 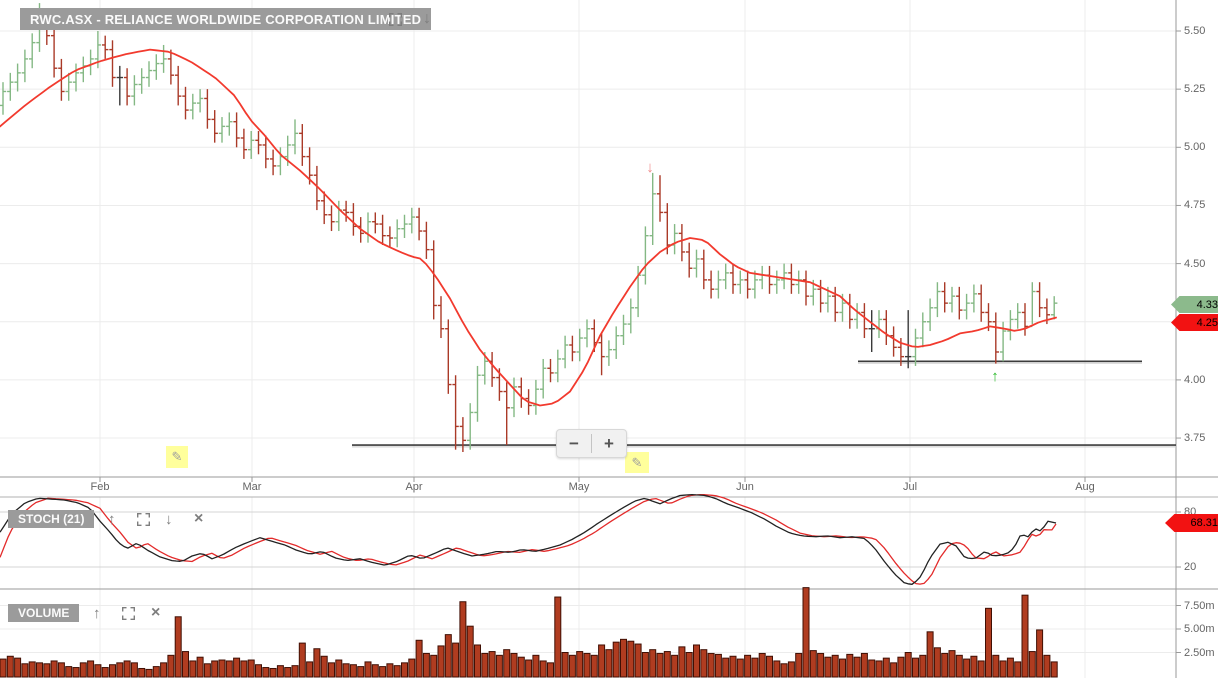 I want to click on ma-price-badge: 4.25, so click(x=1194, y=322).